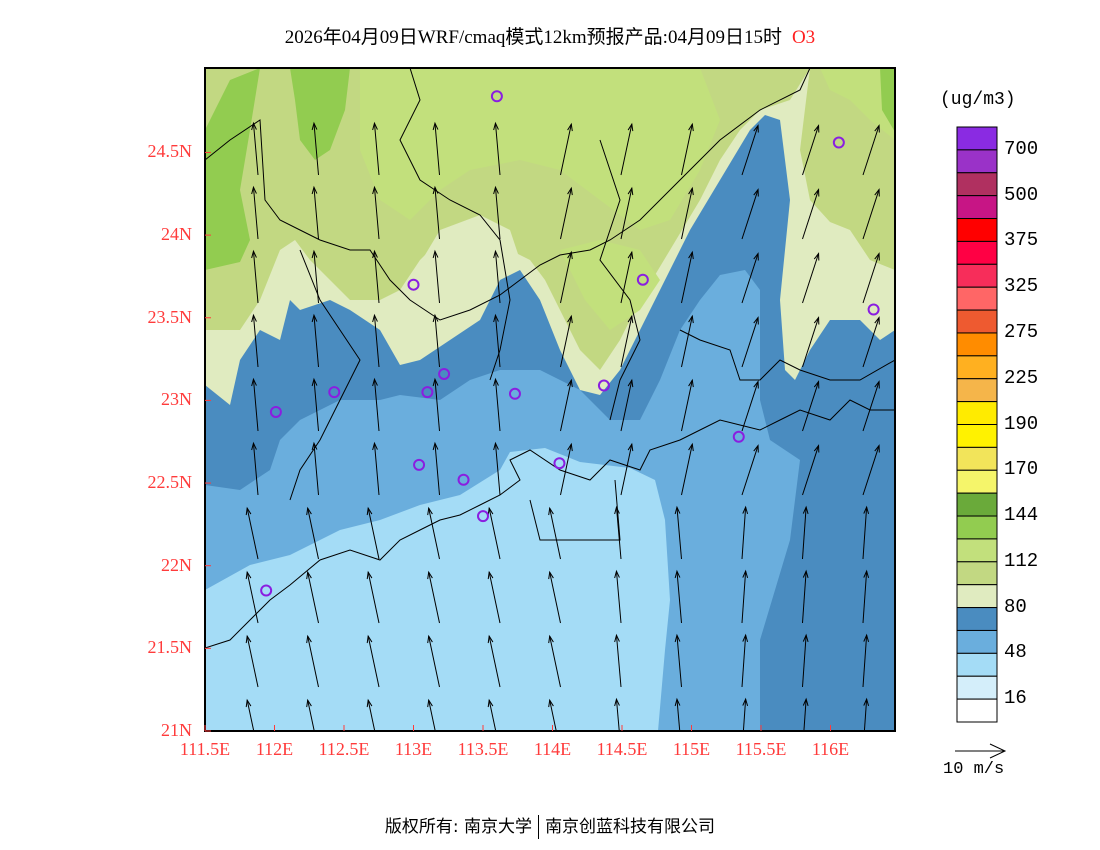 The width and height of the screenshot is (1100, 850). I want to click on lat-tick-label: 21N, so click(176, 730).